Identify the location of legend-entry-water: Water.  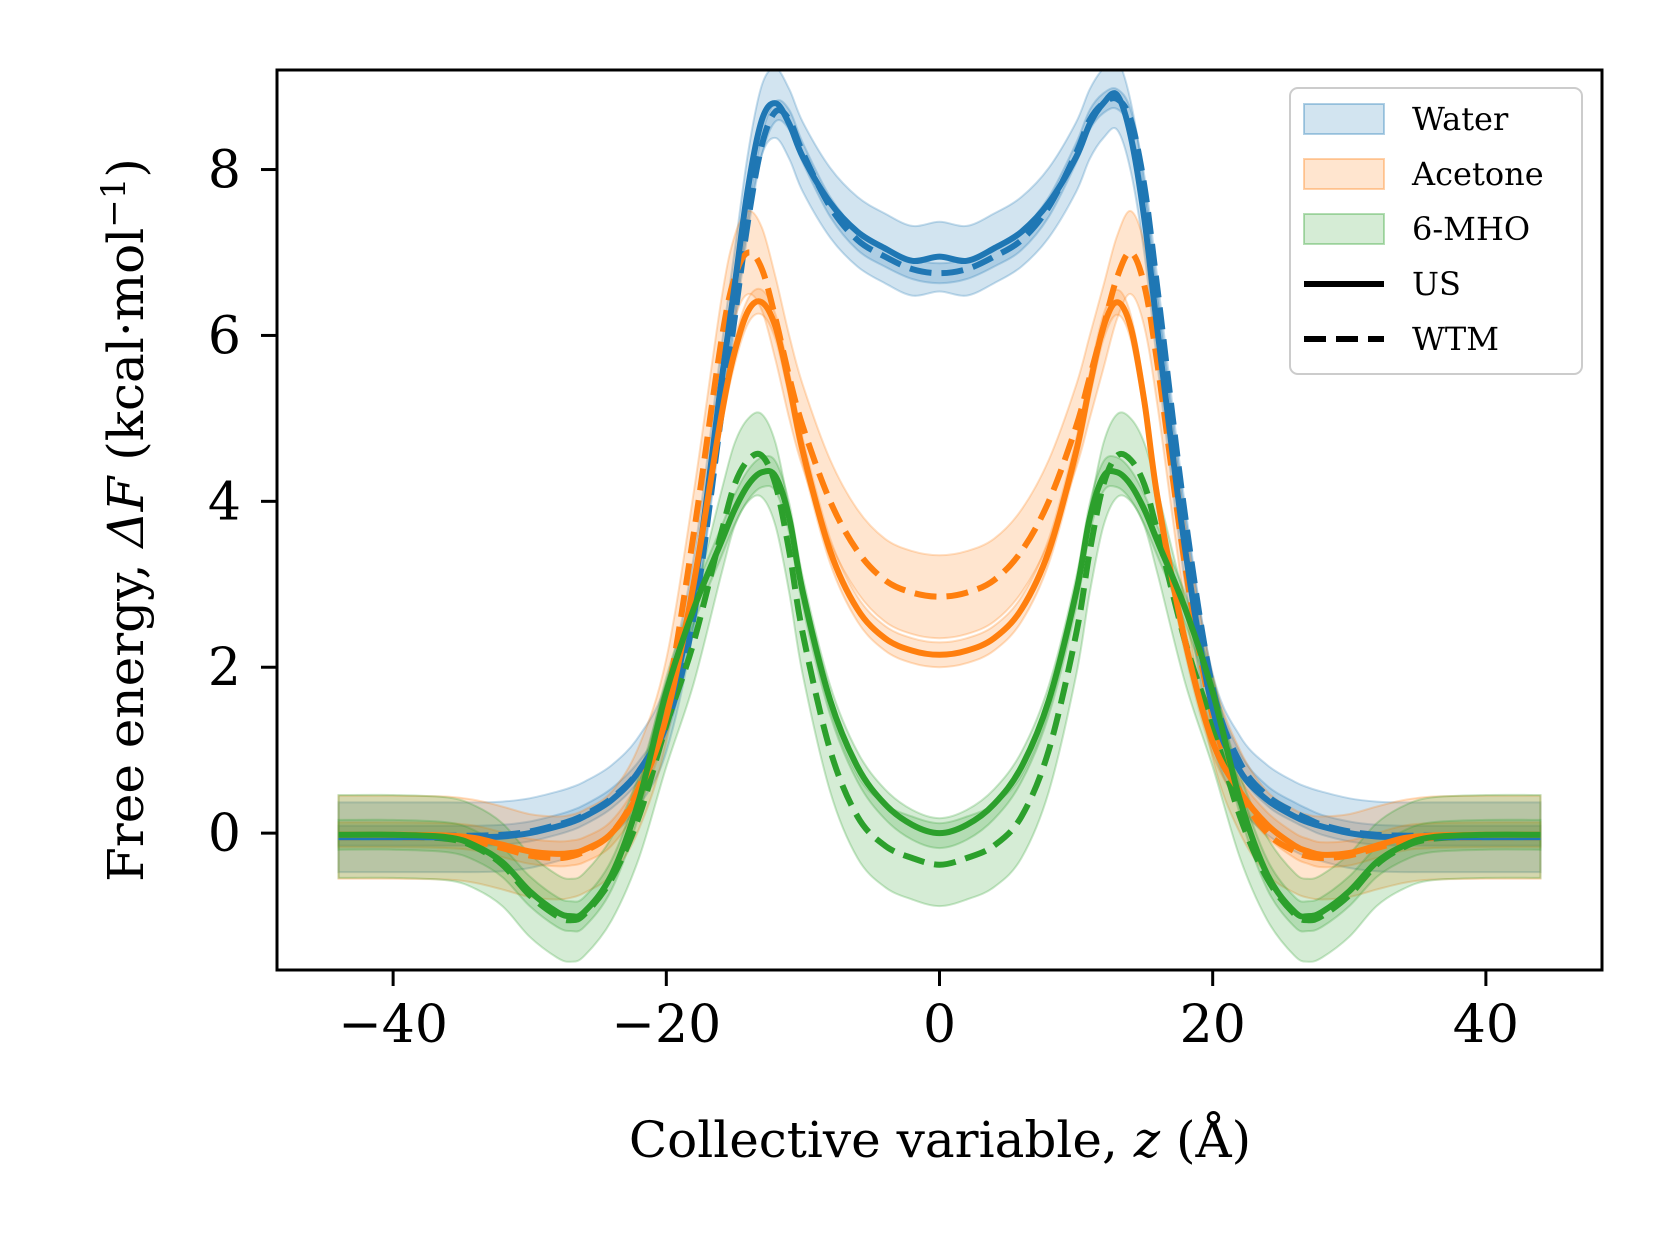
(1406, 119).